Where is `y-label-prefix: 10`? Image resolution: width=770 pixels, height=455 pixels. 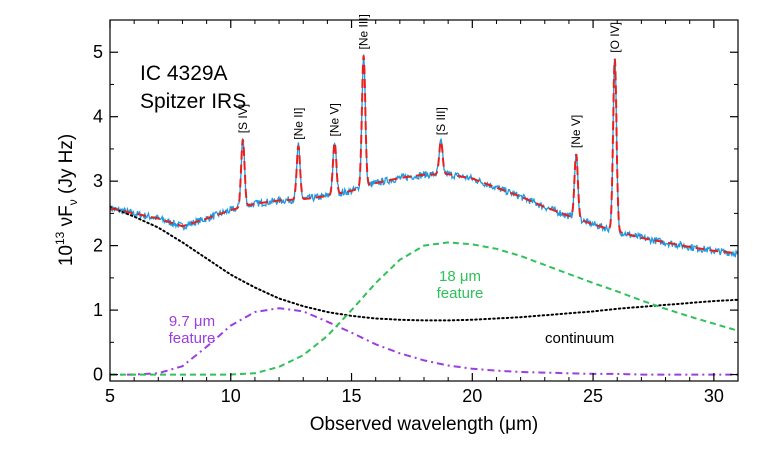
y-label-prefix: 10 is located at coordinates (66, 255).